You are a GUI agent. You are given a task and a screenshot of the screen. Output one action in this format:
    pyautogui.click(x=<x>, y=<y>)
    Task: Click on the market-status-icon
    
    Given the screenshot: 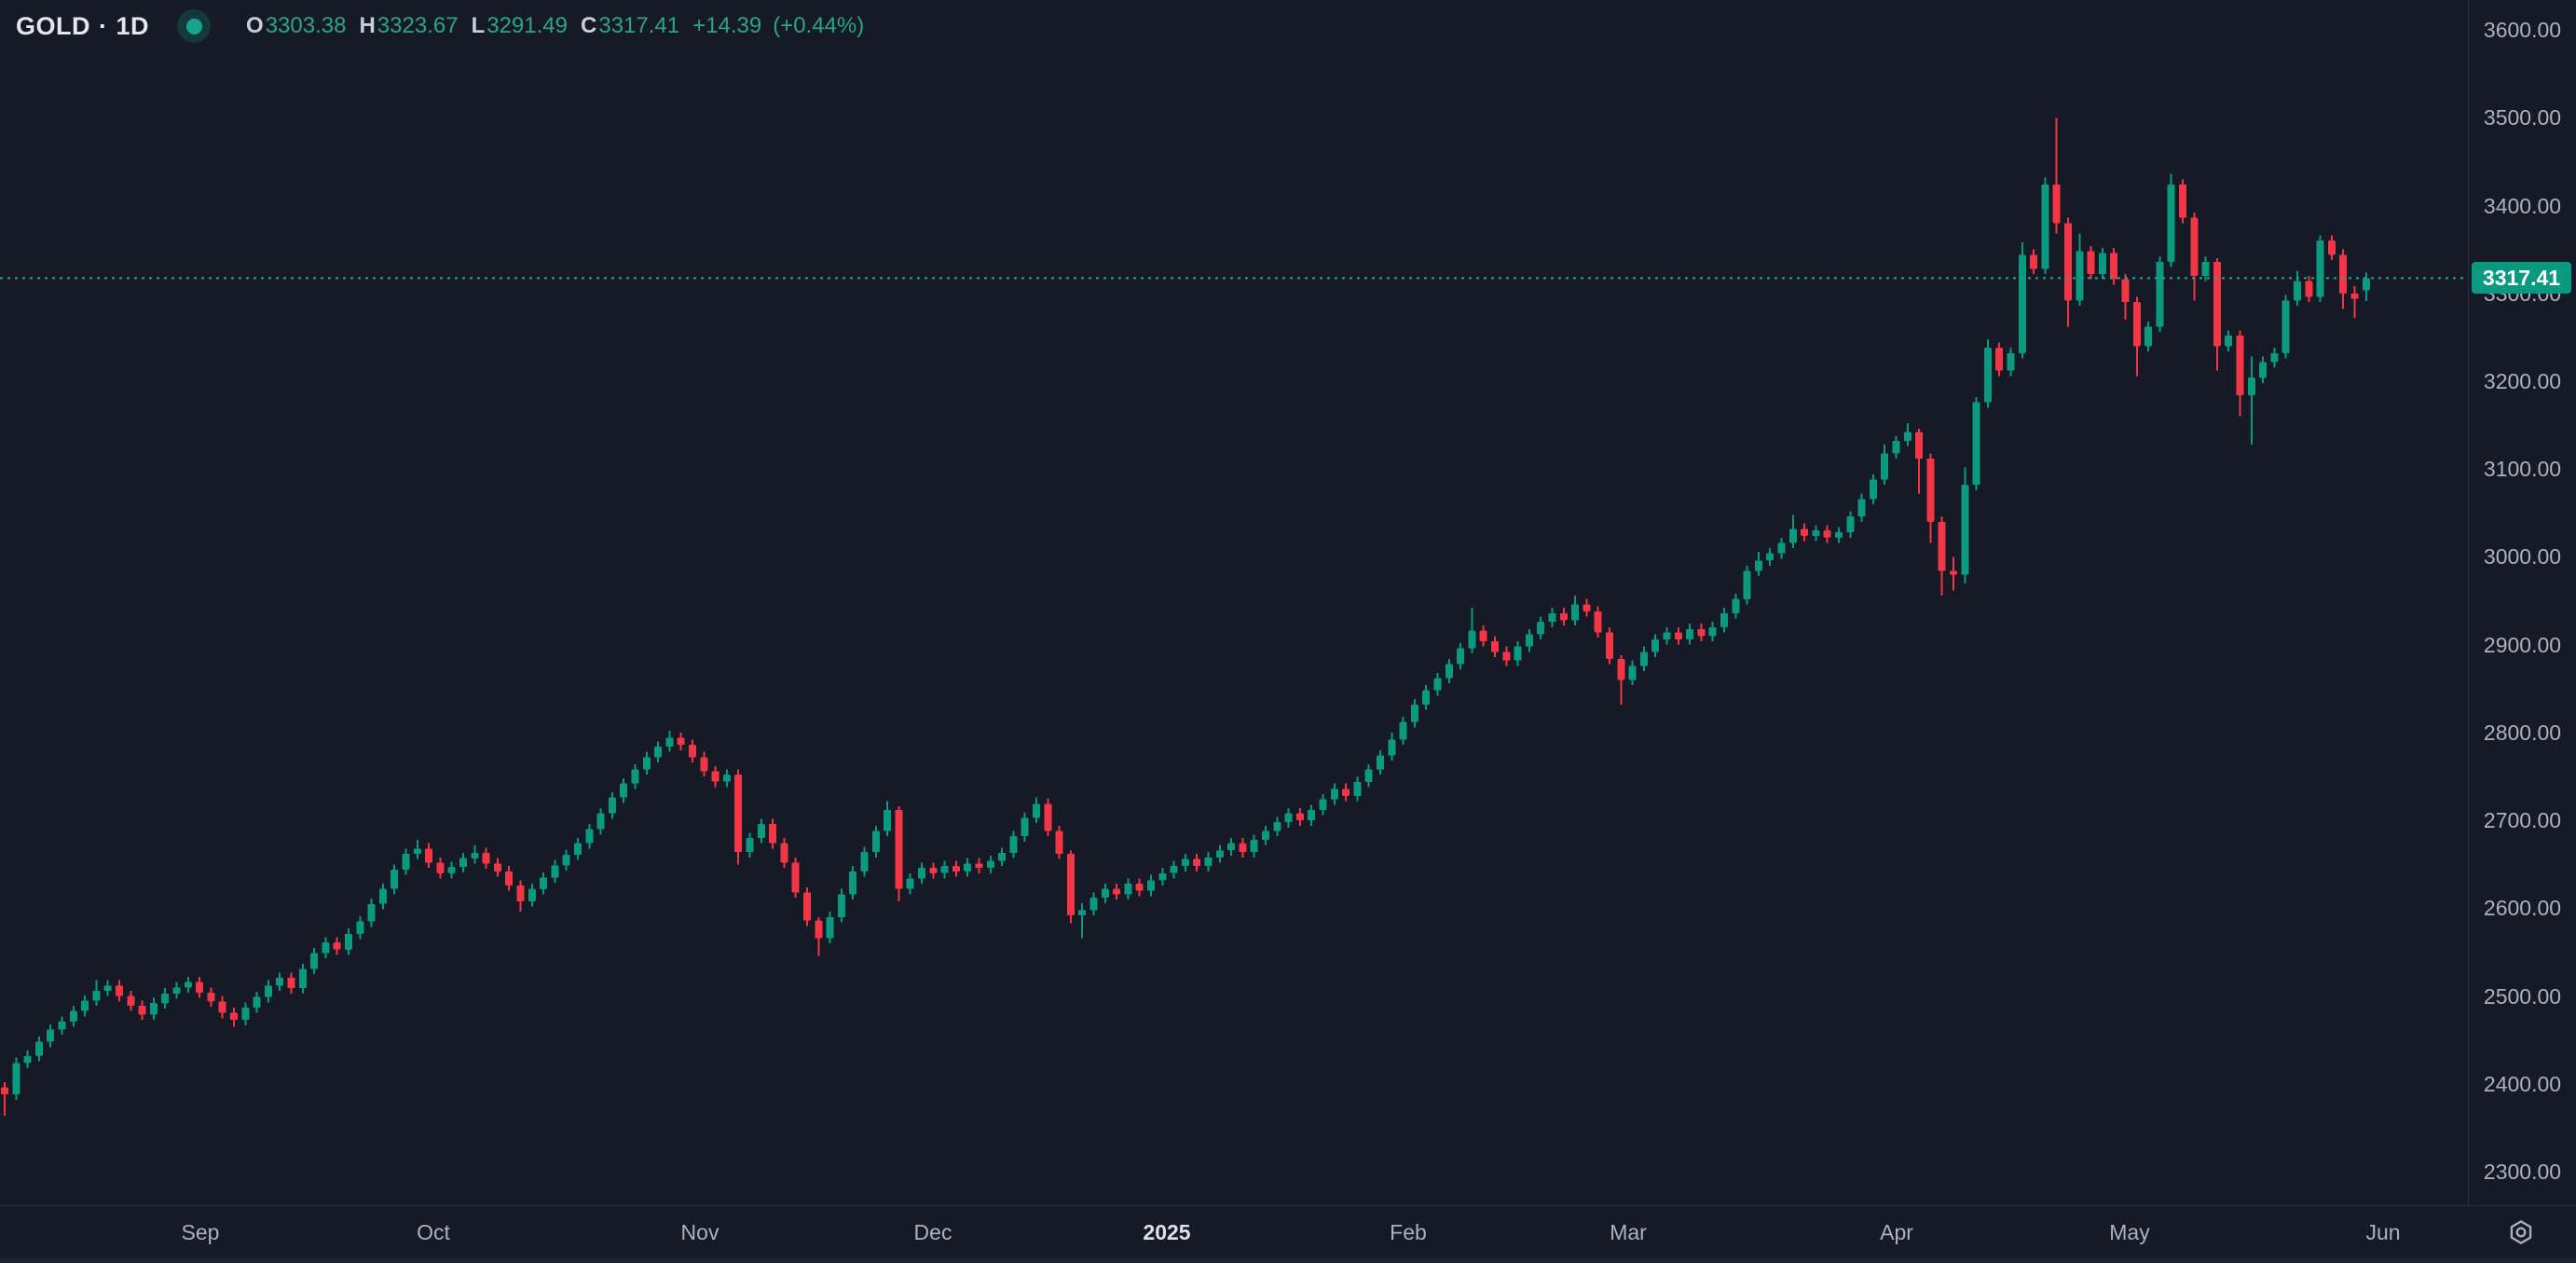 What is the action you would take?
    pyautogui.click(x=194, y=26)
    